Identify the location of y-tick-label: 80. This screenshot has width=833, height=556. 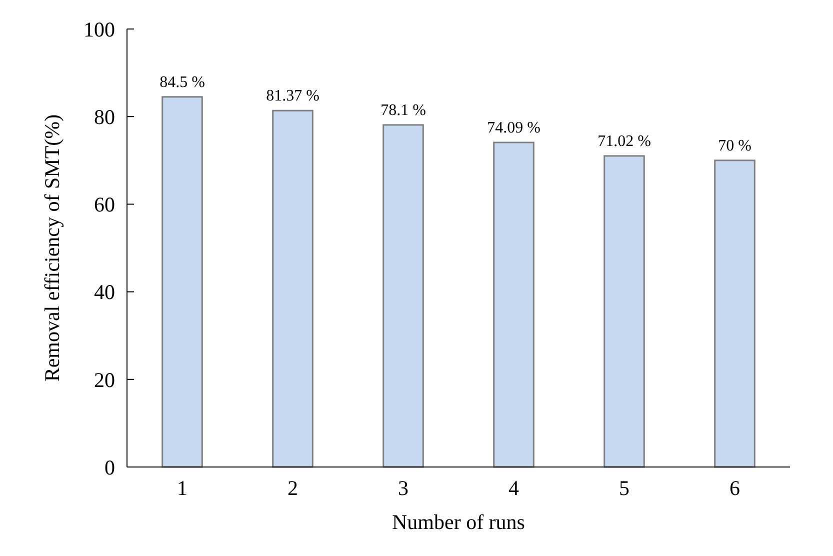
(104, 116).